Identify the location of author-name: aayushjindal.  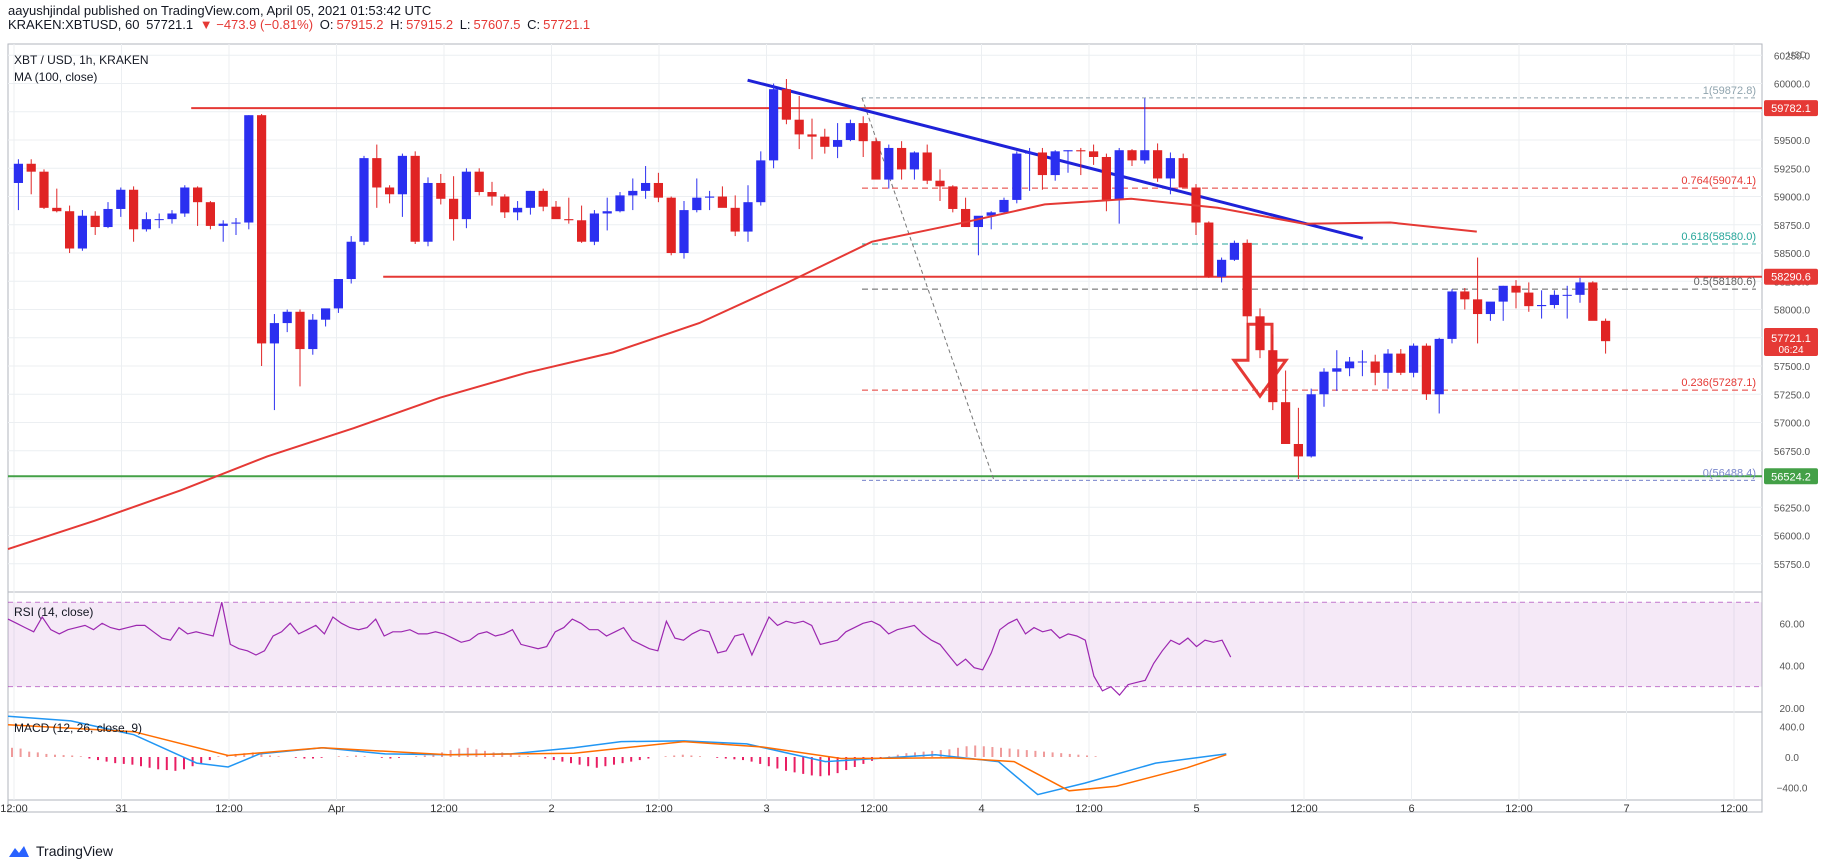
(44, 10).